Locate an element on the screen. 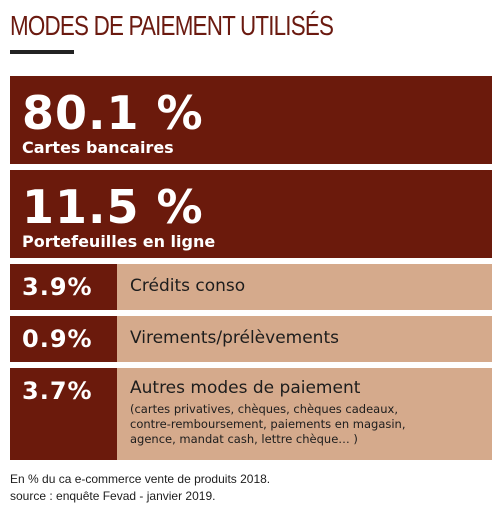 This screenshot has width=500, height=510. row-credits-conso: 3.9% Crédits conso is located at coordinates (251, 287).